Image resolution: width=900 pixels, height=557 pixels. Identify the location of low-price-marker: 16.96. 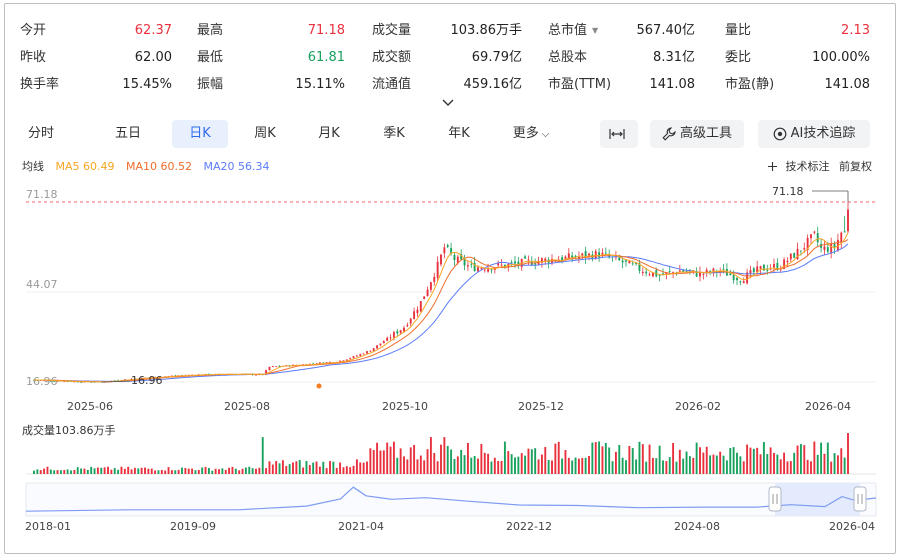
(147, 380).